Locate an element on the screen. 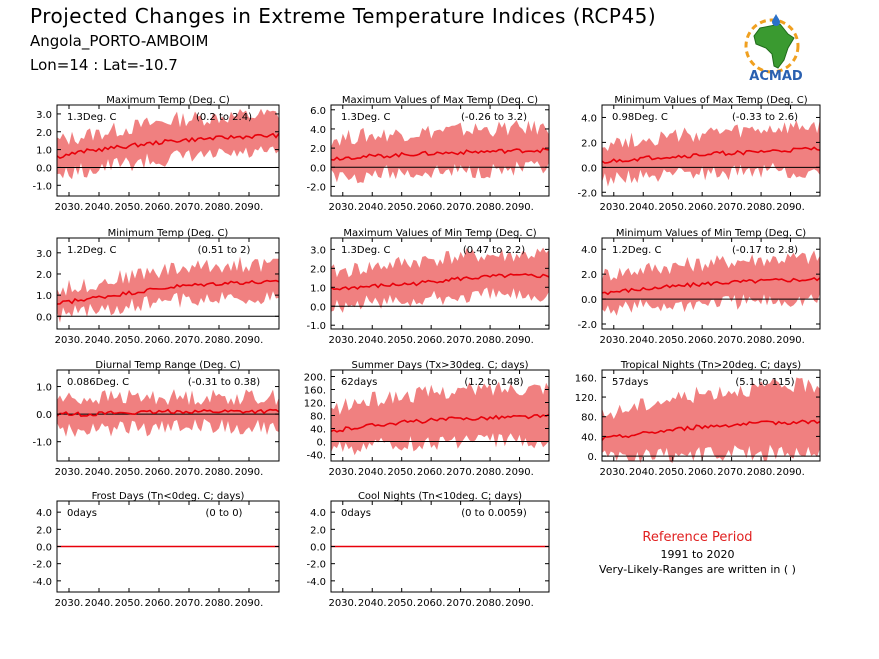  reference-note: Very-Likely-Ranges are written in ( ) is located at coordinates (697, 569).